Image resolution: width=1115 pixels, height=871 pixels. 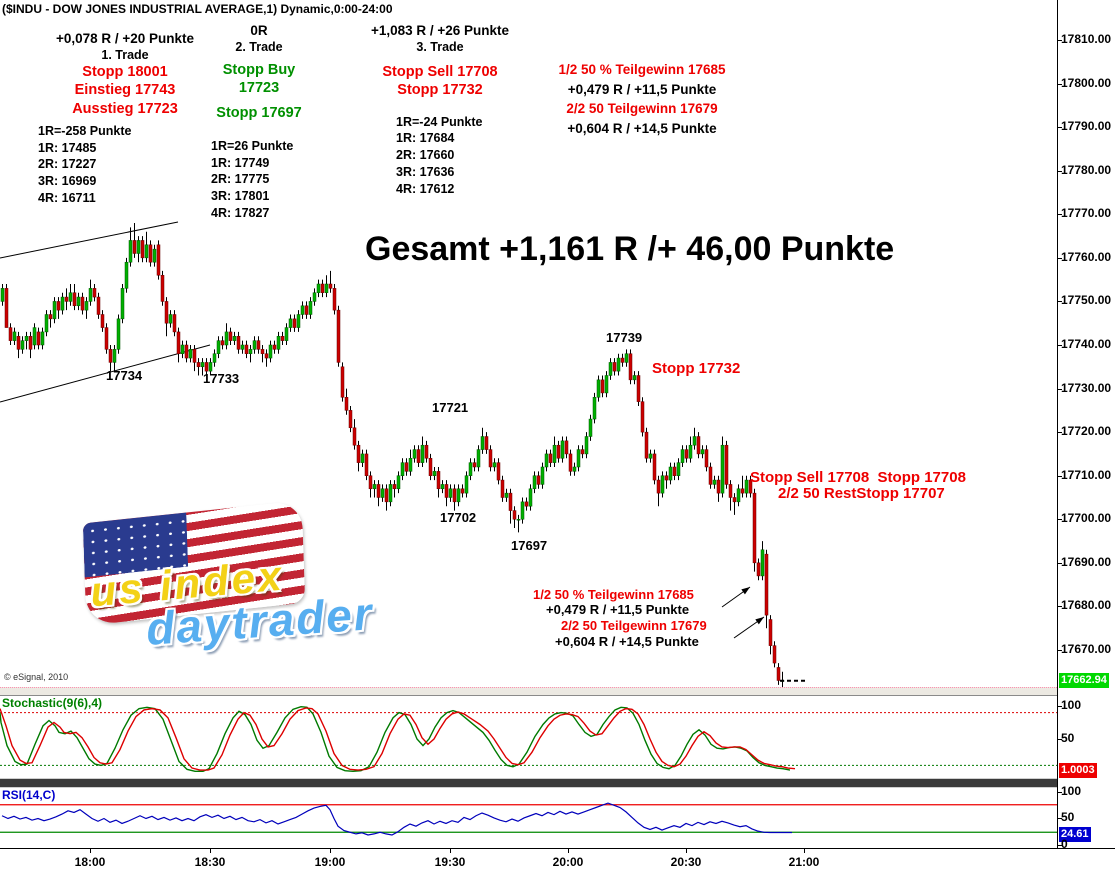 I want to click on rsi-scale-label: 100, so click(x=1071, y=791).